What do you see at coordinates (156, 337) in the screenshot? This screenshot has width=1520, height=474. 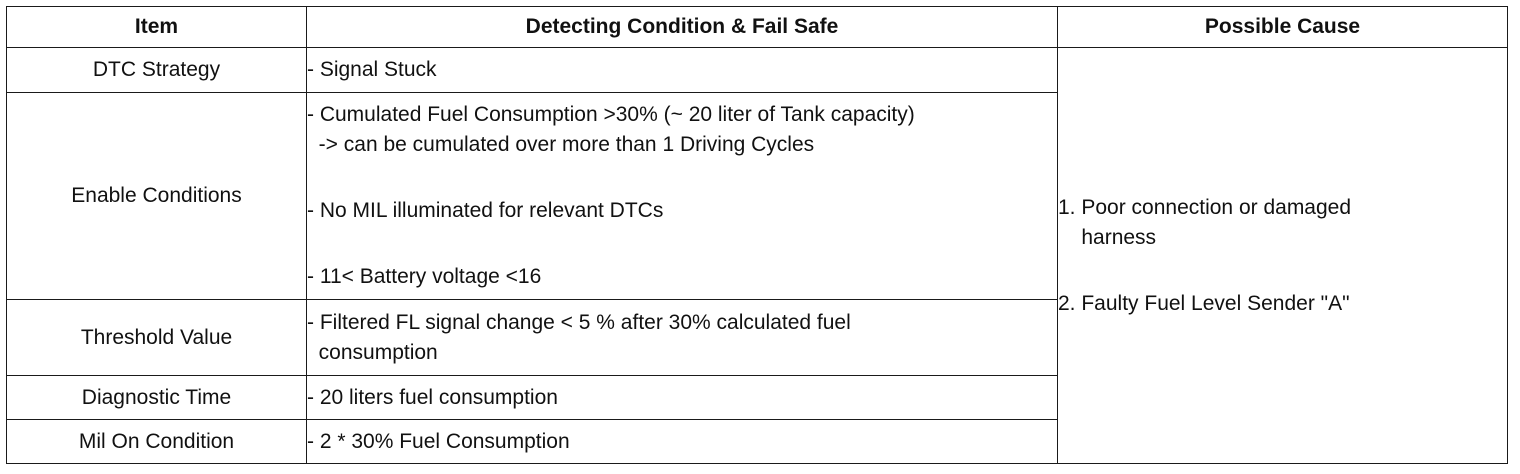 I see `item-cell: Threshold Value` at bounding box center [156, 337].